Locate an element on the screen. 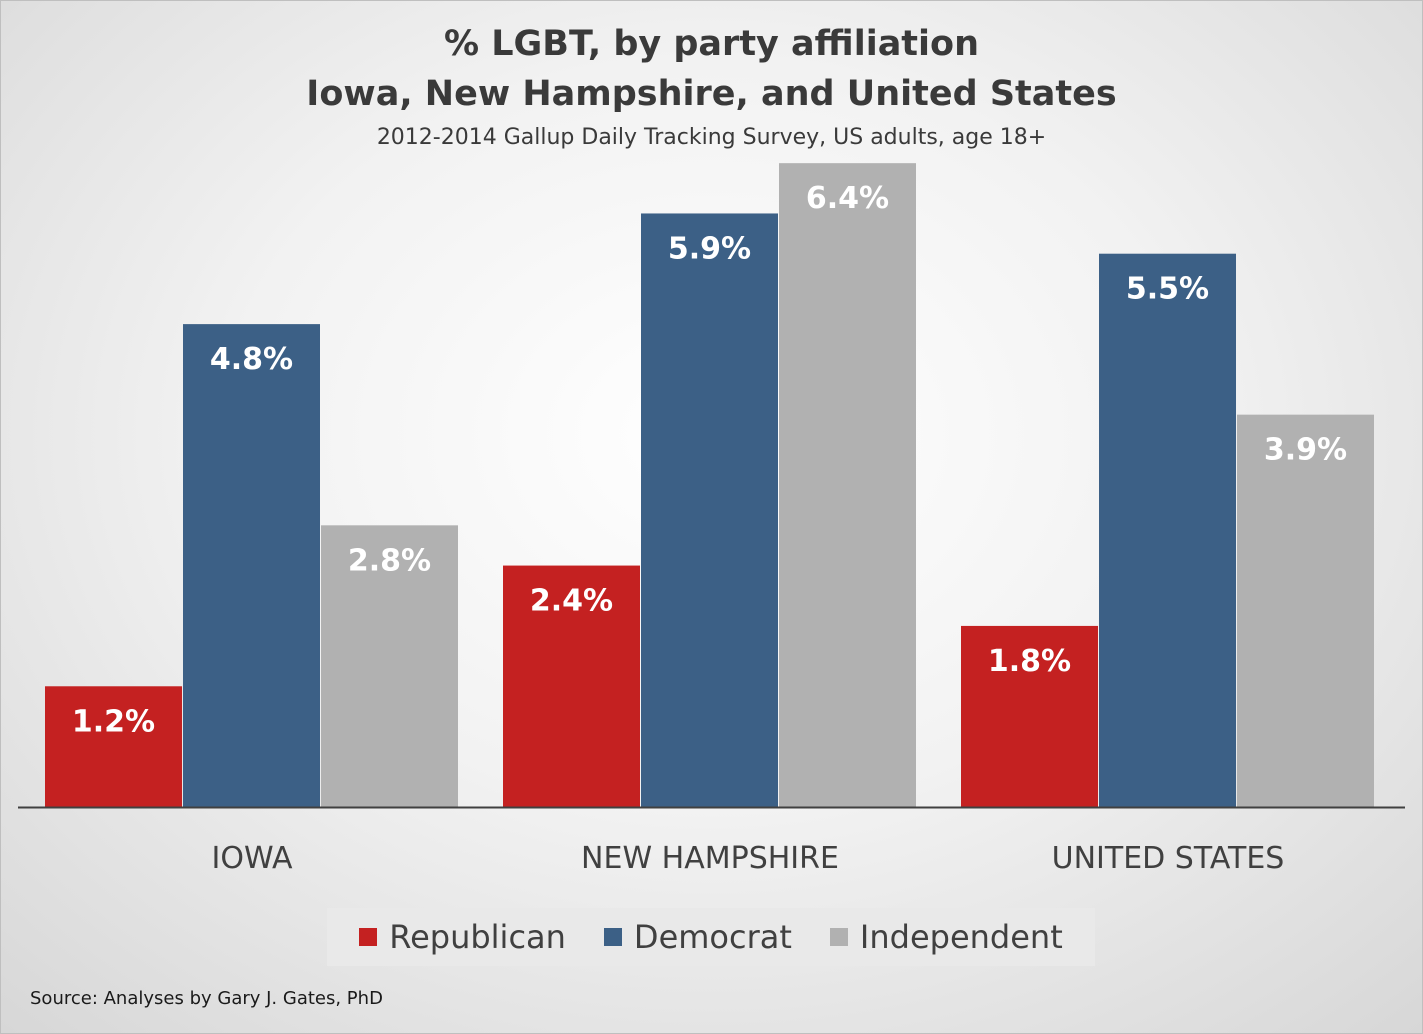  data-label-new-hampshire-democrat: 5.9% is located at coordinates (709, 248).